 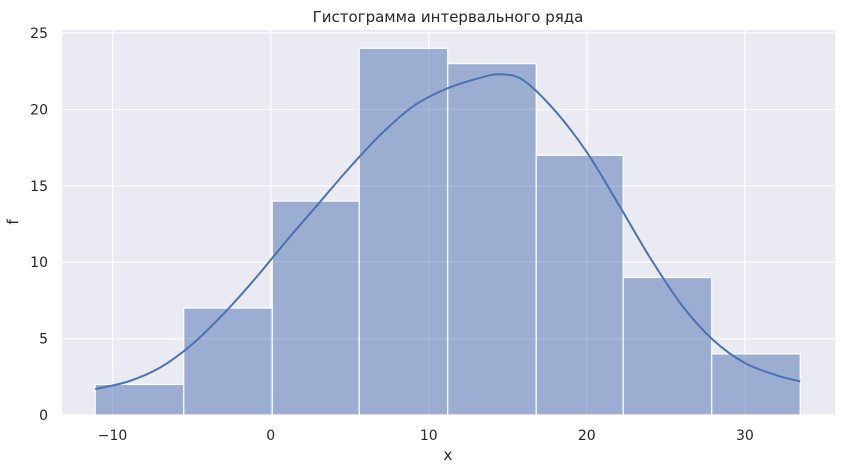 What do you see at coordinates (587, 436) in the screenshot?
I see `x-tick-label: 20` at bounding box center [587, 436].